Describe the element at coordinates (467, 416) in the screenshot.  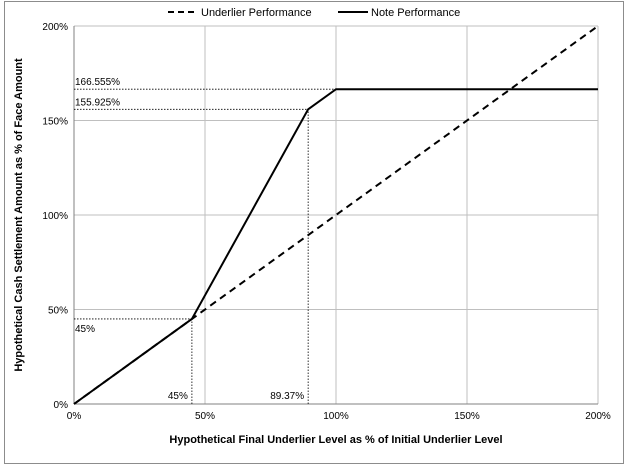
I see `x-tick-label: 150%` at that location.